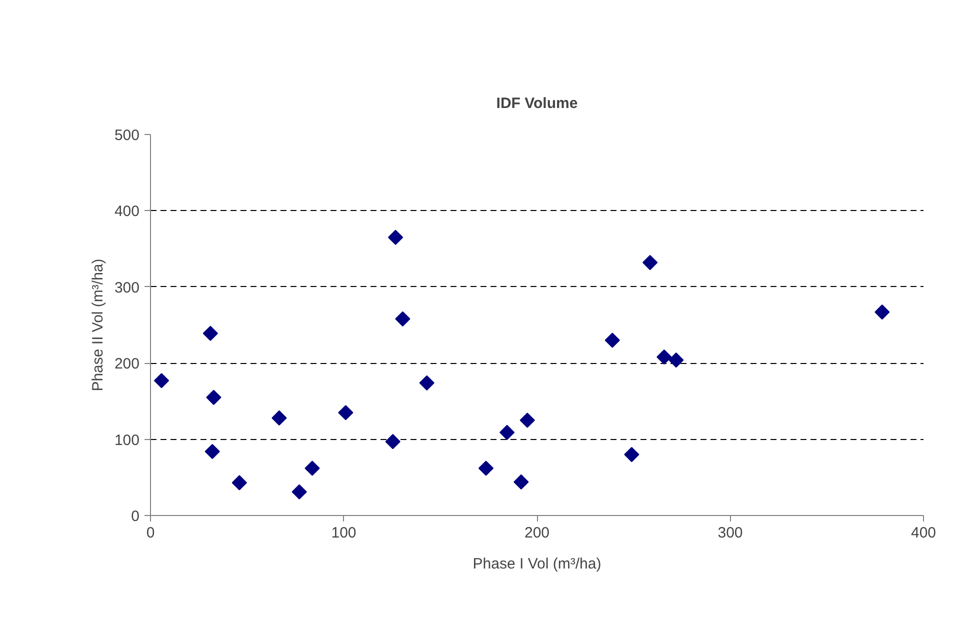 This screenshot has height=640, width=963. I want to click on x-tick-label: 200, so click(537, 533).